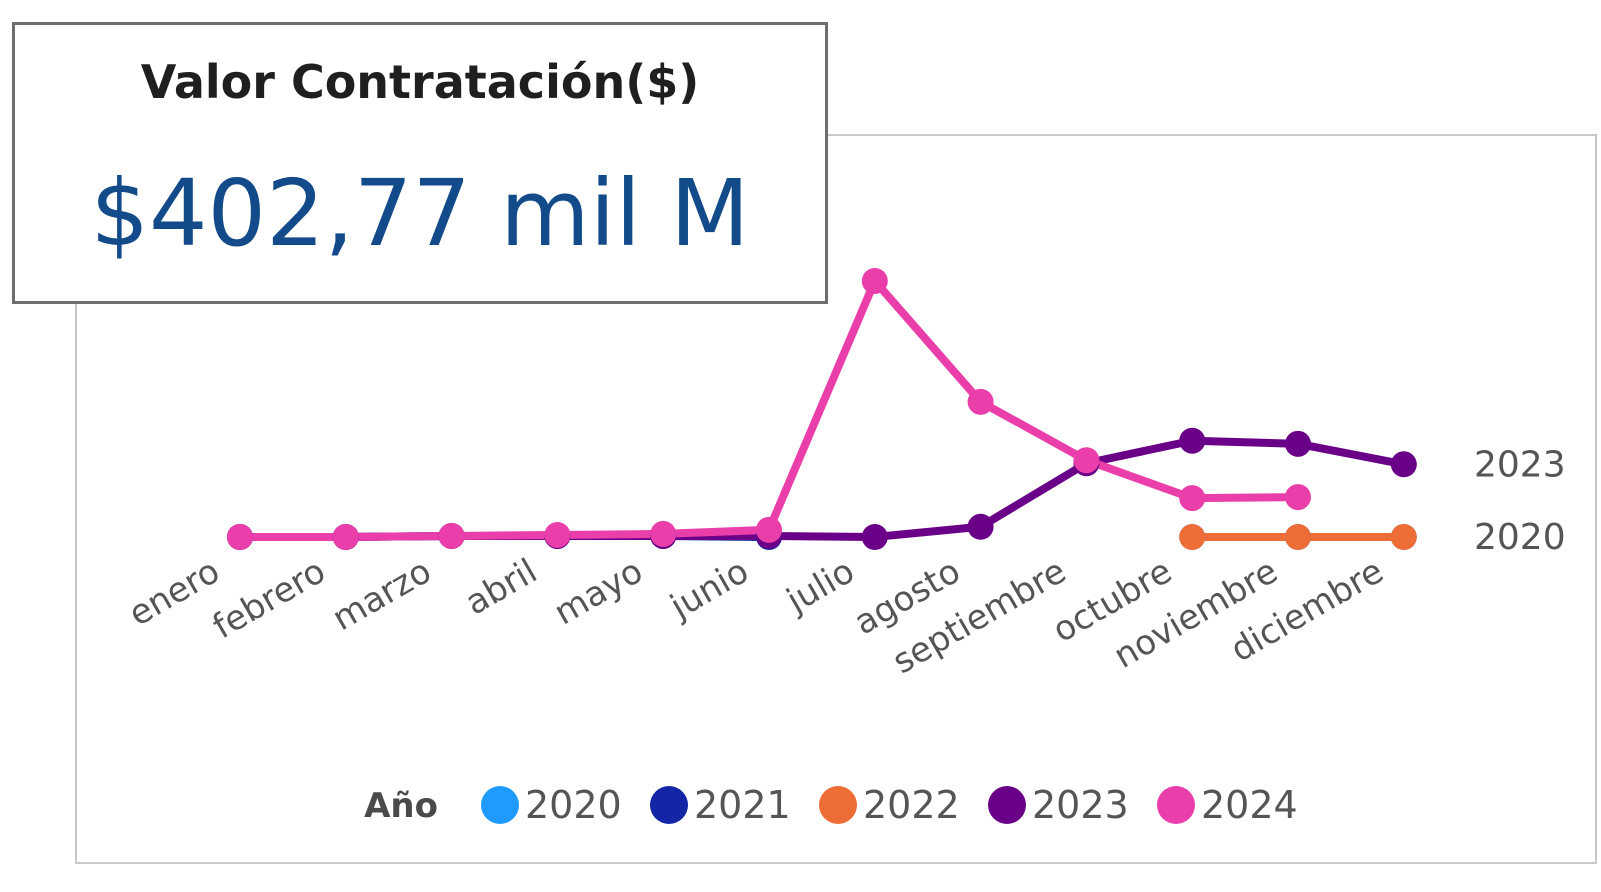 The width and height of the screenshot is (1601, 892). Describe the element at coordinates (401, 806) in the screenshot. I see `legend-title: Año` at that location.